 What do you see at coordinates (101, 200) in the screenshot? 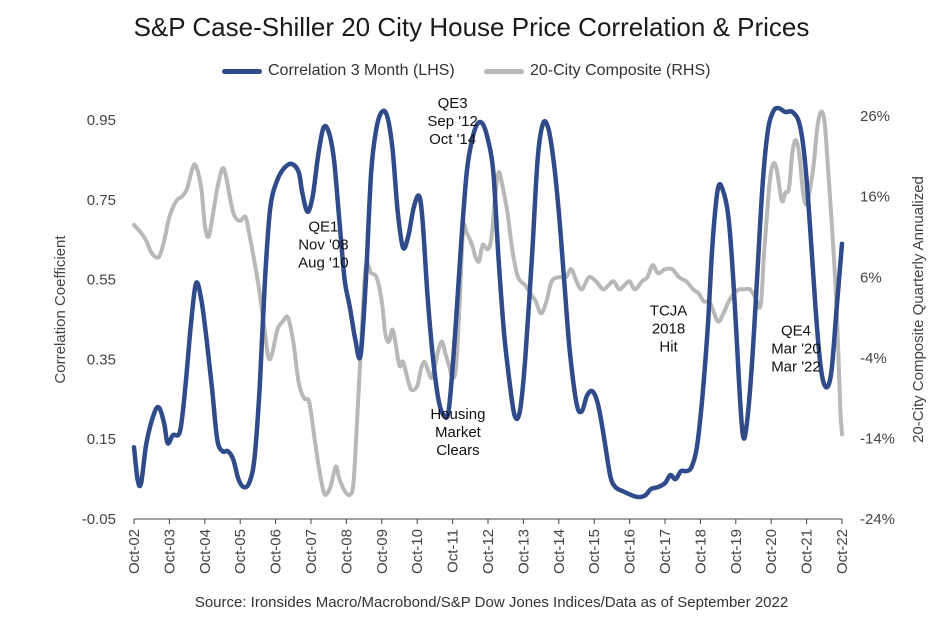
I see `y-left-tick-label: 0.75` at bounding box center [101, 200].